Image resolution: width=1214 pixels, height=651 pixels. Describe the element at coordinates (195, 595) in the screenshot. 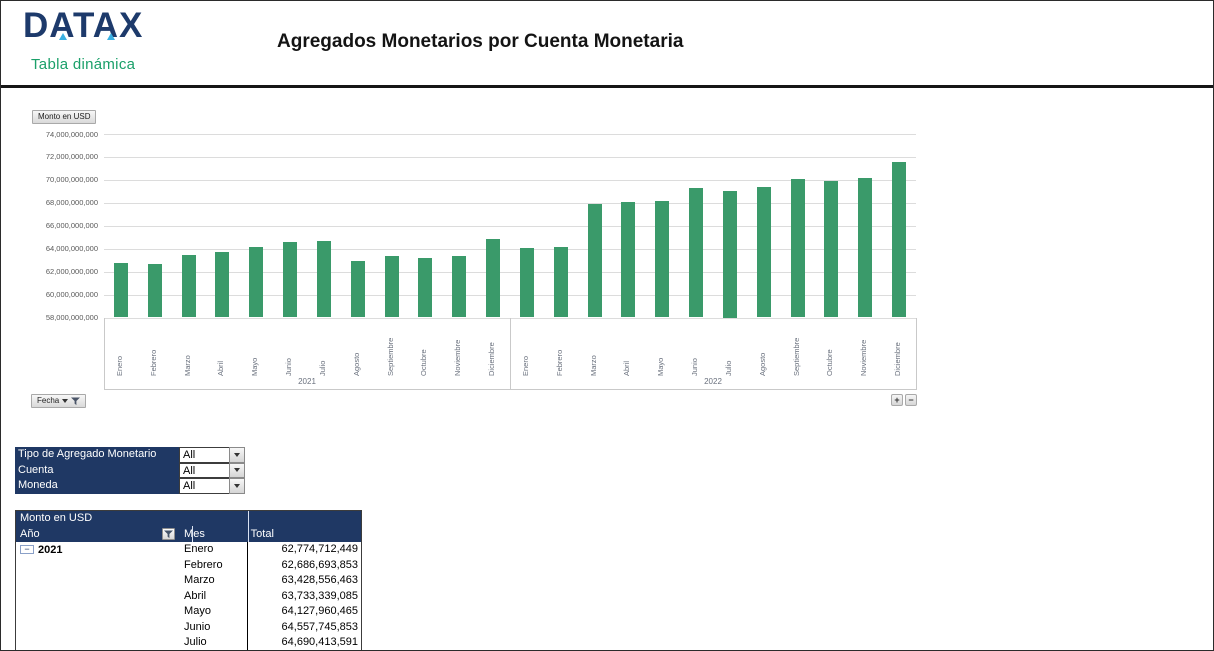

I see `cell-mes: Abril` at that location.